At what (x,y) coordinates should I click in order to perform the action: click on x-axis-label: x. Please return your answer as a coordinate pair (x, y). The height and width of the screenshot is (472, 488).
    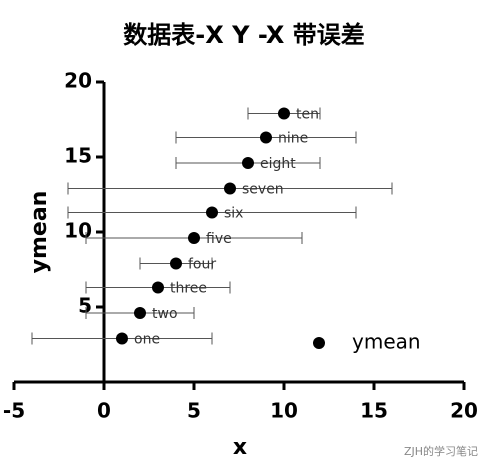
    Looking at the image, I should click on (240, 447).